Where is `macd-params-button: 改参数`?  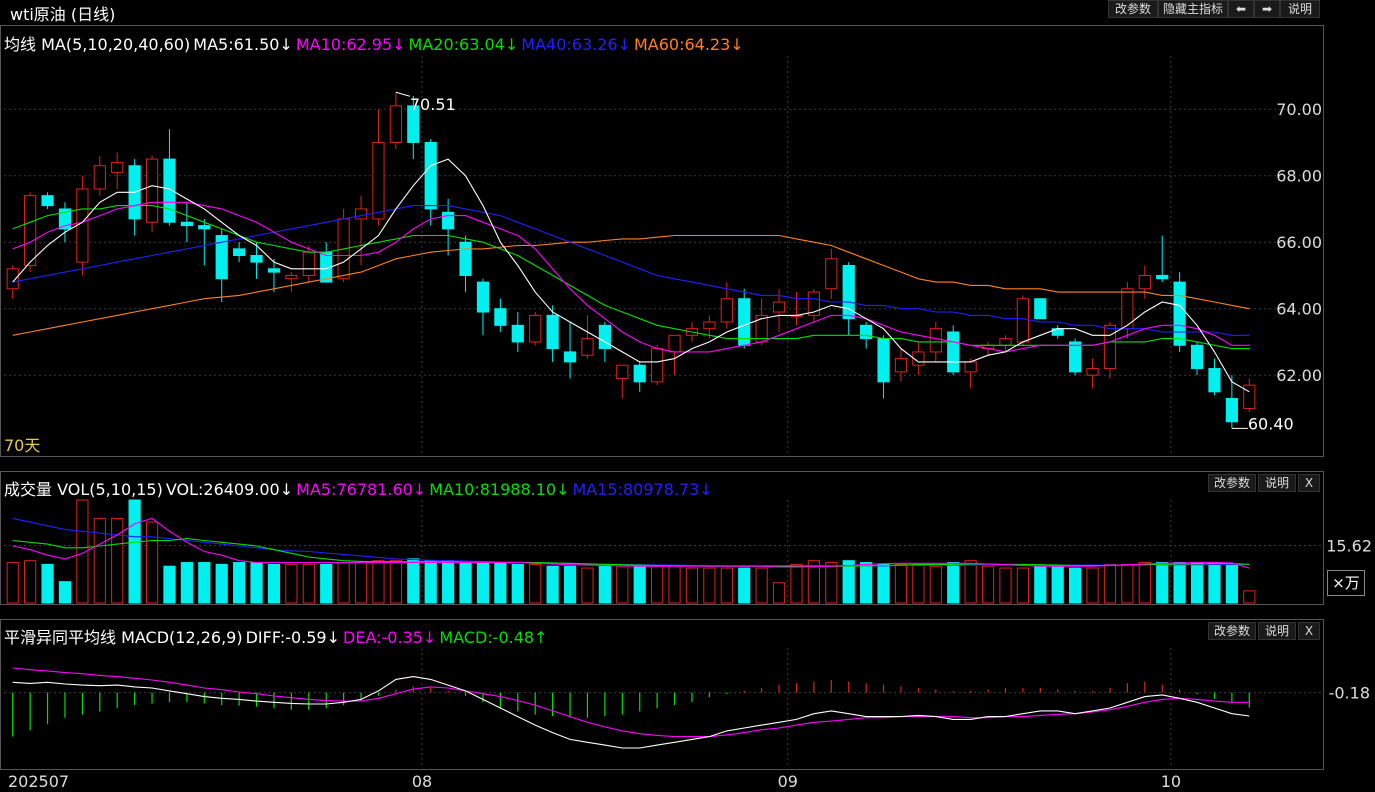
macd-params-button: 改参数 is located at coordinates (1232, 631).